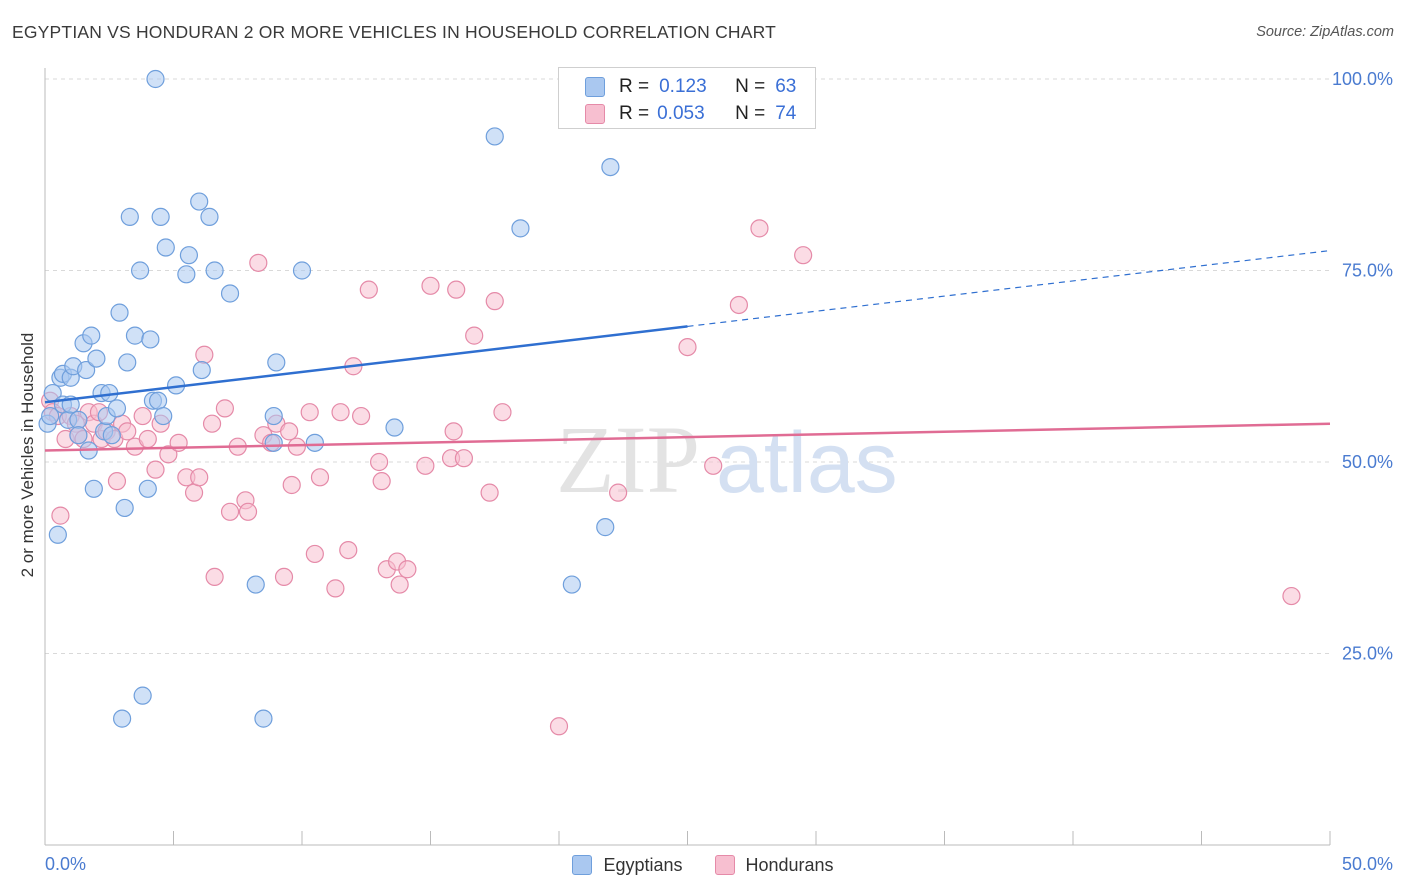 This screenshot has width=1406, height=892. I want to click on series-legend: Egyptians Hondurans, so click(703, 865).